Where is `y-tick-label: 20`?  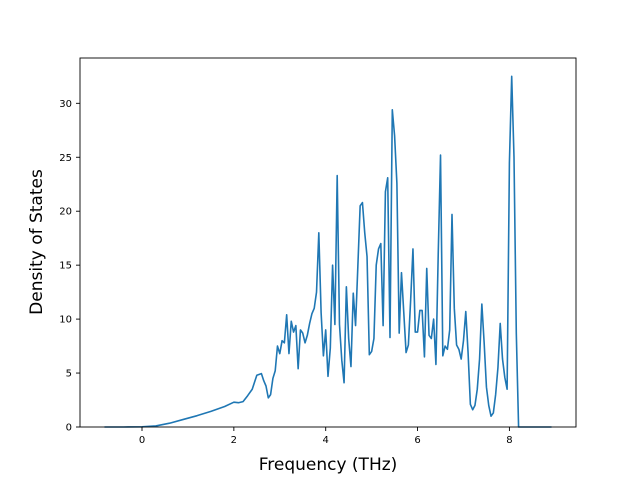
y-tick-label: 20 is located at coordinates (65, 212).